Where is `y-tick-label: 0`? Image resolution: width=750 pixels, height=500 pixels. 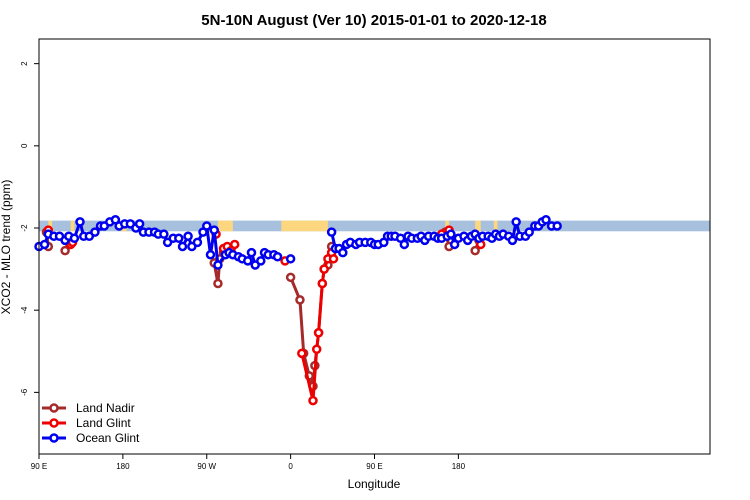 y-tick-label: 0 is located at coordinates (24, 145).